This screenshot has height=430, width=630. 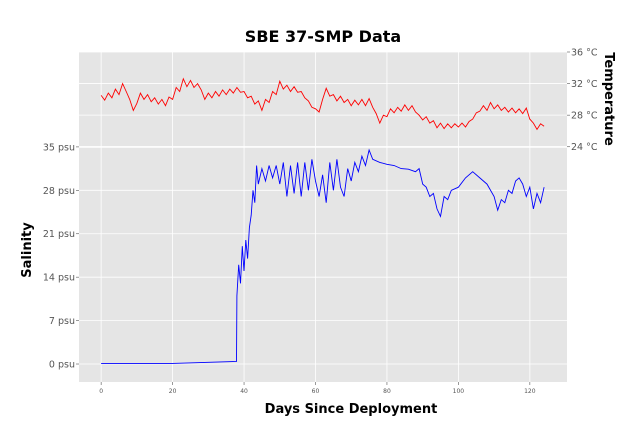 What do you see at coordinates (59, 147) in the screenshot?
I see `y-tick-label: 35 psu` at bounding box center [59, 147].